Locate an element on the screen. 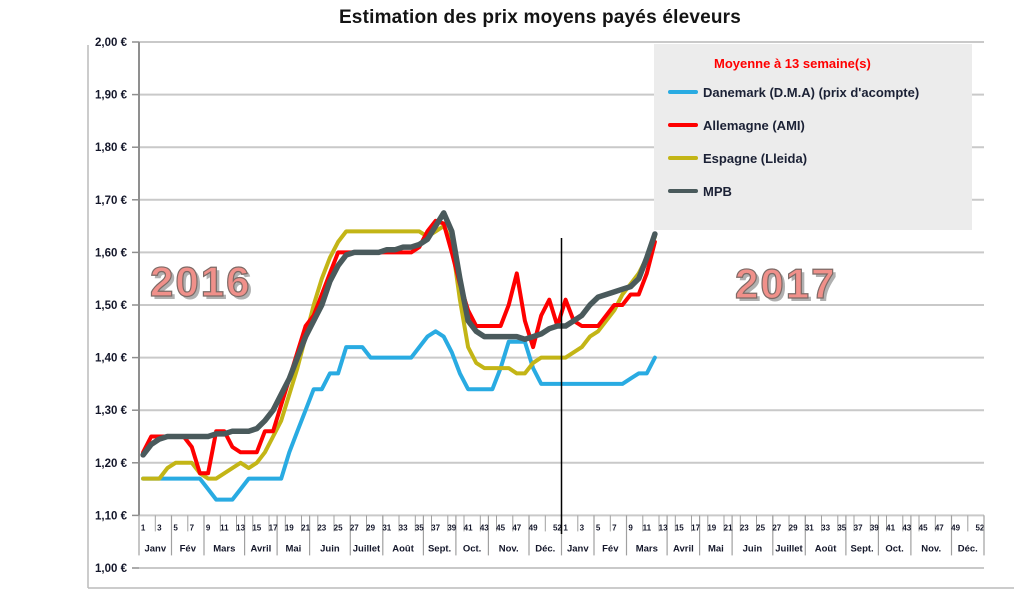 Image resolution: width=1032 pixels, height=592 pixels. legend-item-allemagne: Allemagne (AMI) is located at coordinates (813, 125).